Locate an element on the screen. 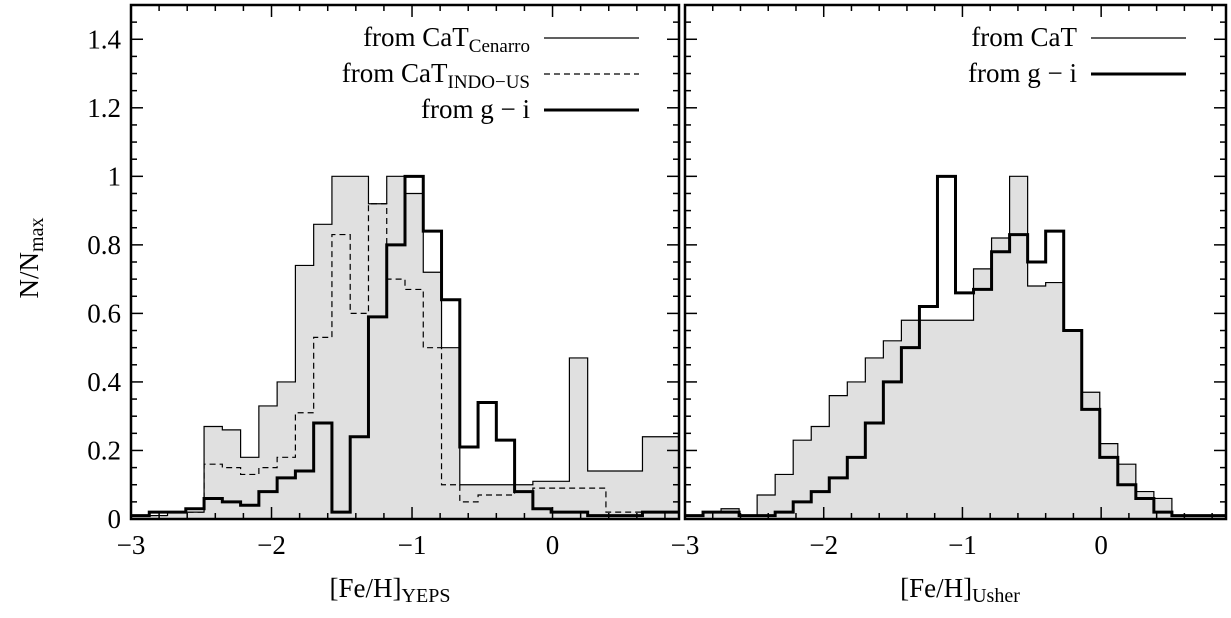  right-xlabel-main: [Fe/H] is located at coordinates (936, 588).